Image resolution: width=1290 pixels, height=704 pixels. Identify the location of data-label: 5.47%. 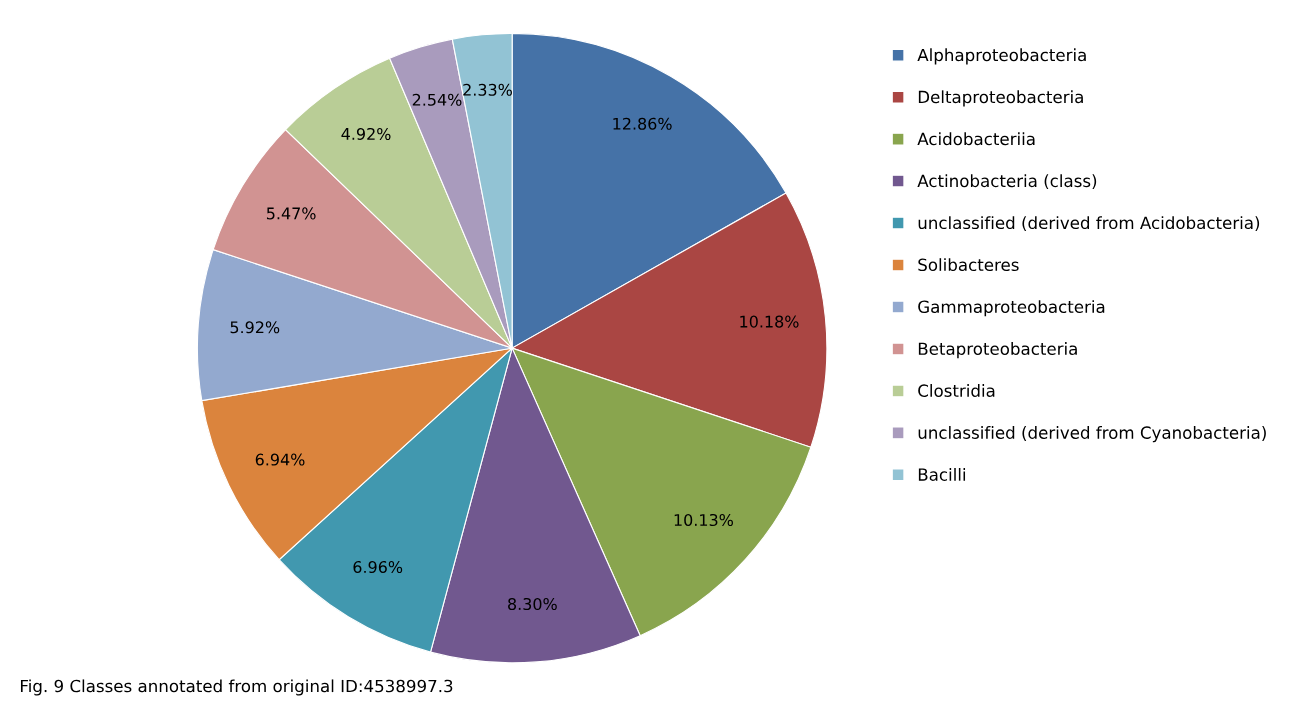
(291, 213).